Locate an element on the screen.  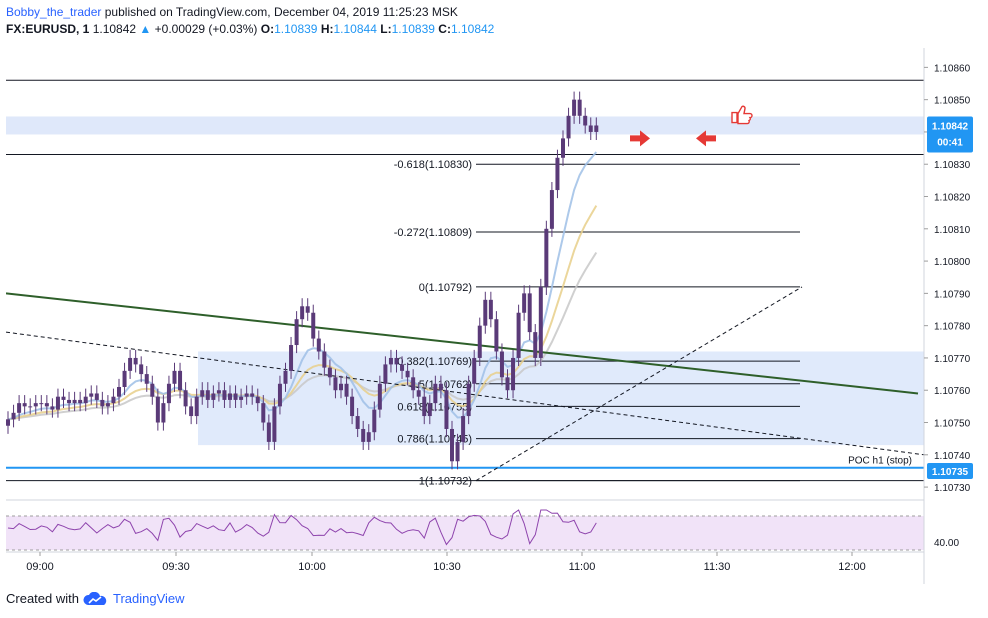
footer: Created with TradingView is located at coordinates (95, 598).